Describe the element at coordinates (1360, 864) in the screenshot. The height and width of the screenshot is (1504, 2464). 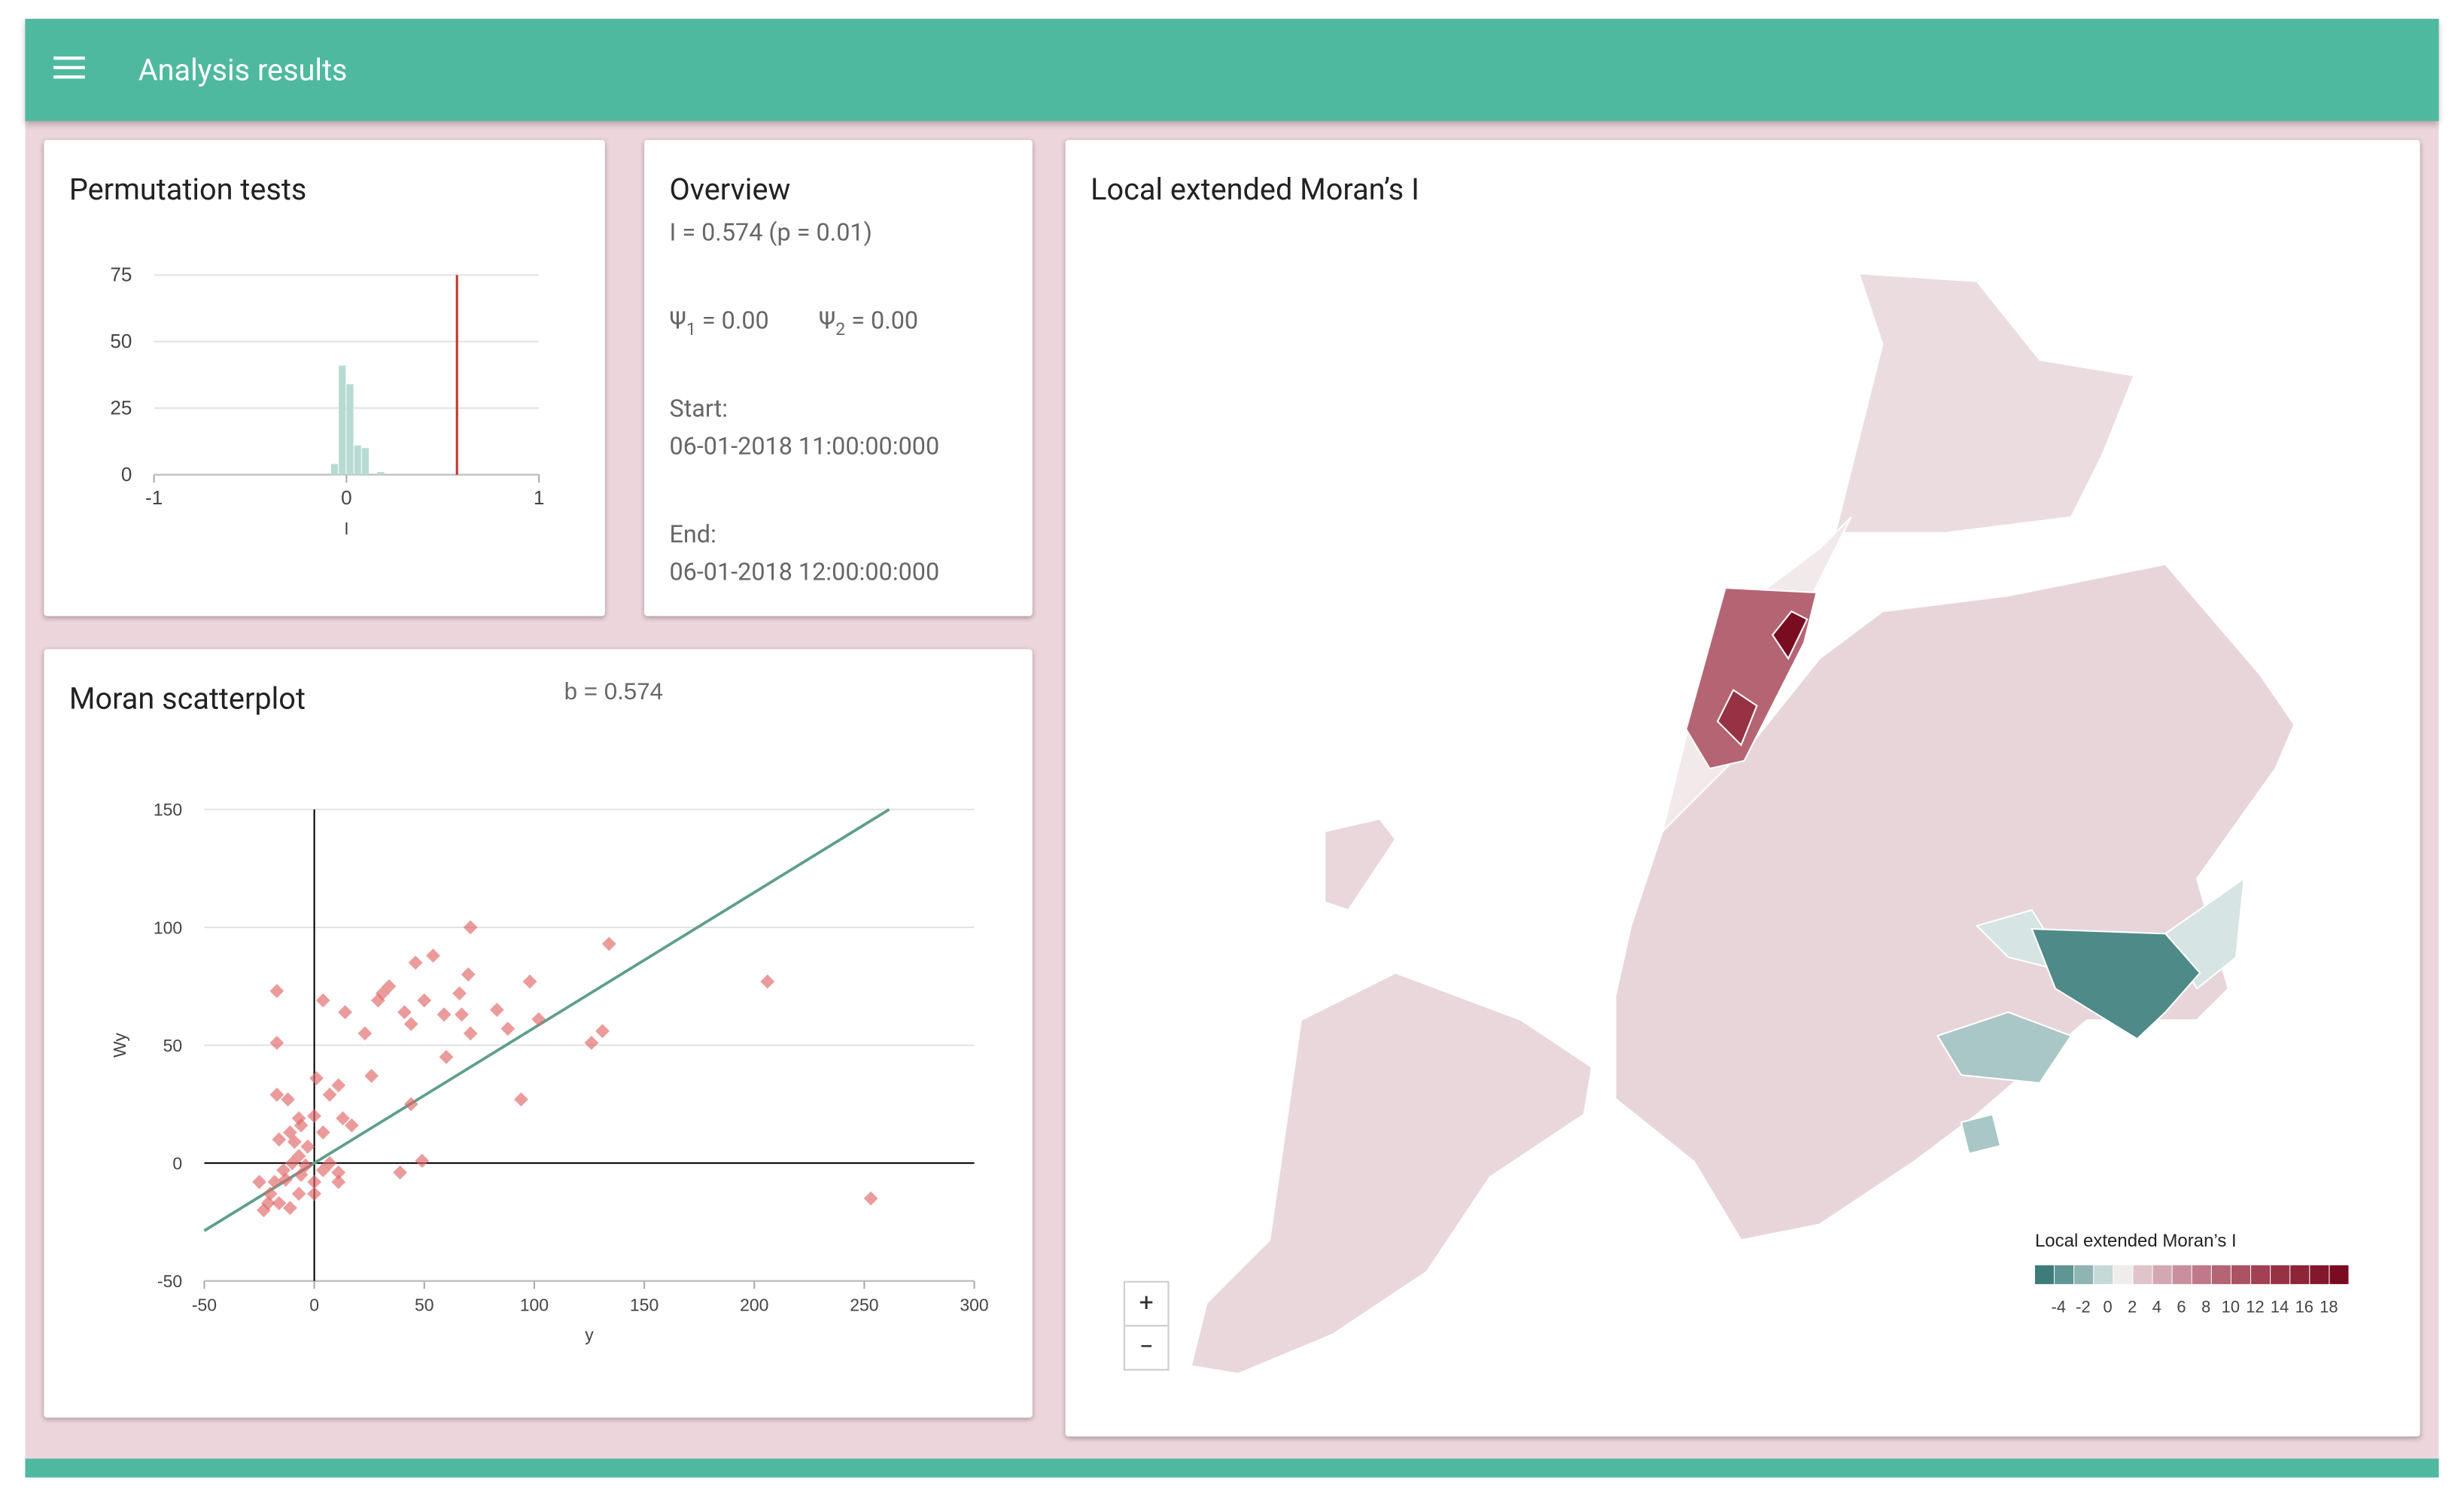
I see `island` at that location.